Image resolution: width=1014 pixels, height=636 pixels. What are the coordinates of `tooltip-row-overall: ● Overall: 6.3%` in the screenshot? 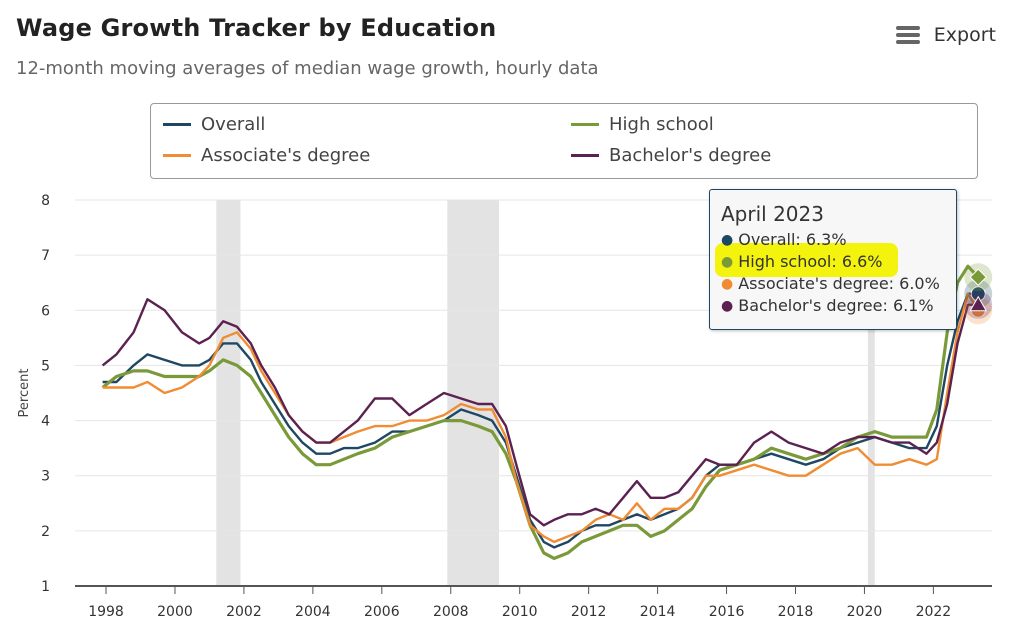 It's located at (784, 239).